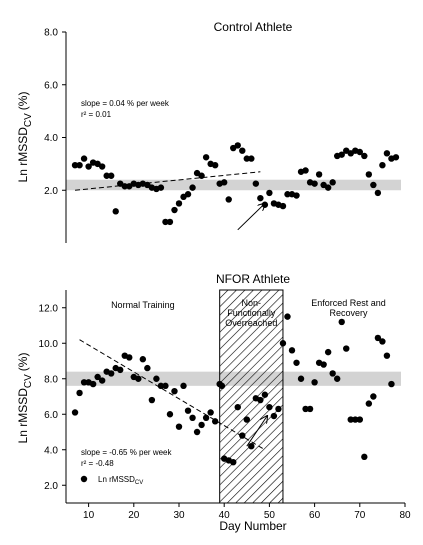 The width and height of the screenshot is (423, 545). Describe the element at coordinates (51, 486) in the screenshot. I see `nfor-y-tick-label: 2.0` at that location.